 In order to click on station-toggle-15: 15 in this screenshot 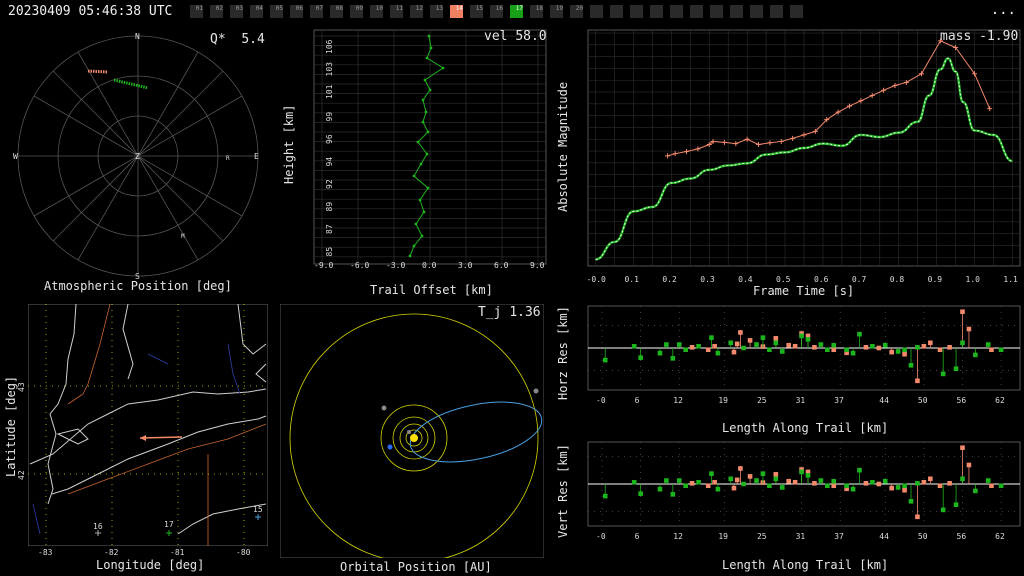, I will do `click(476, 11)`.